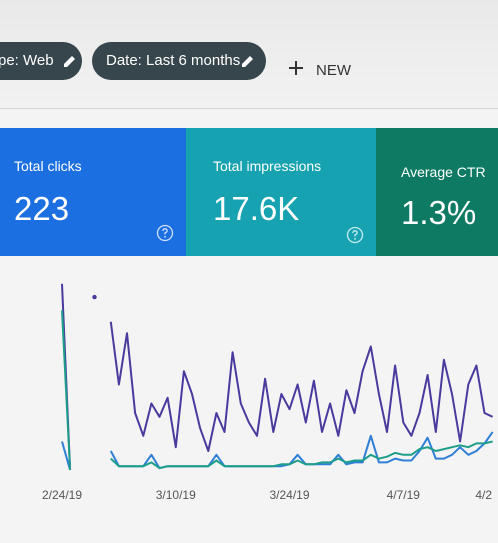  Describe the element at coordinates (289, 495) in the screenshot. I see `x-tick-label: 3/24/19` at that location.